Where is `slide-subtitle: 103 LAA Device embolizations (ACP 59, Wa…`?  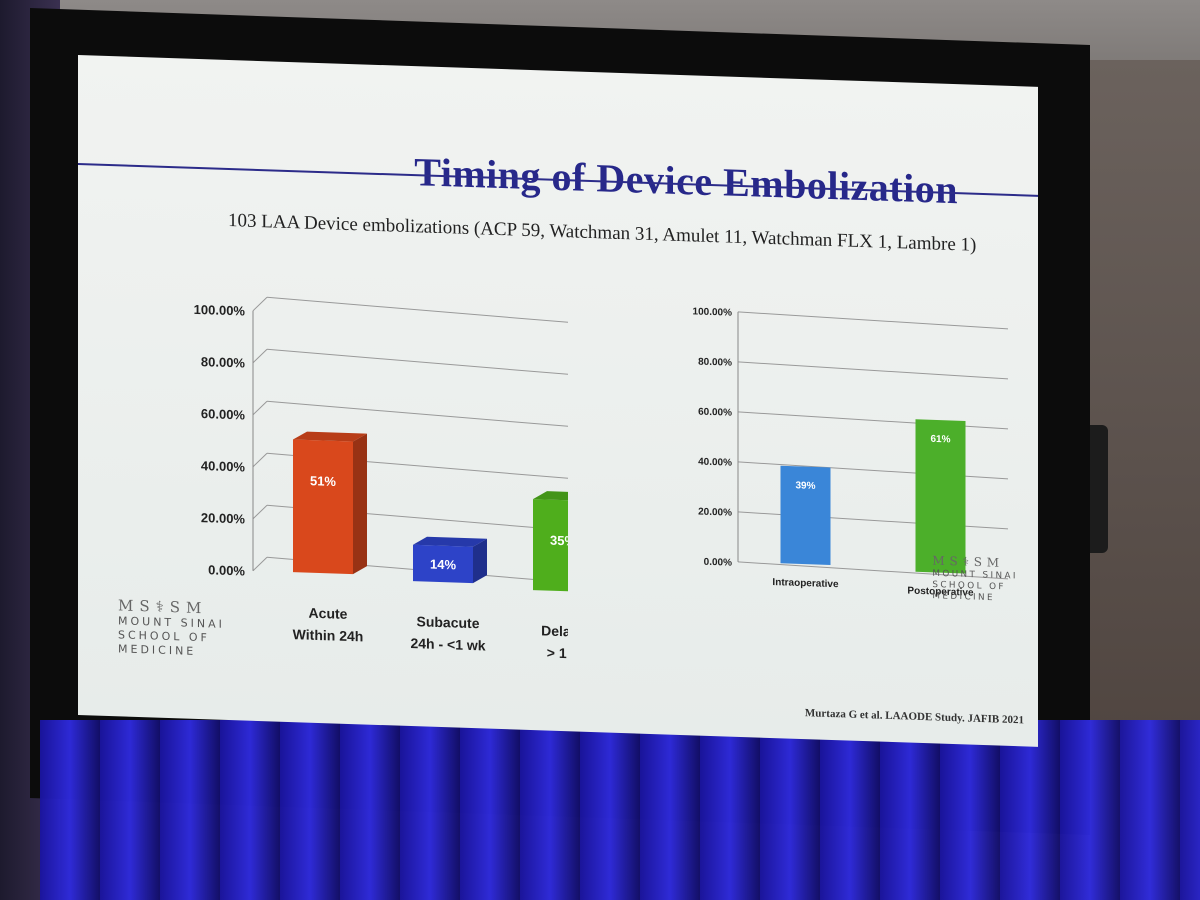
slide-subtitle: 103 LAA Device embolizations (ACP 59, Wa… is located at coordinates (602, 232).